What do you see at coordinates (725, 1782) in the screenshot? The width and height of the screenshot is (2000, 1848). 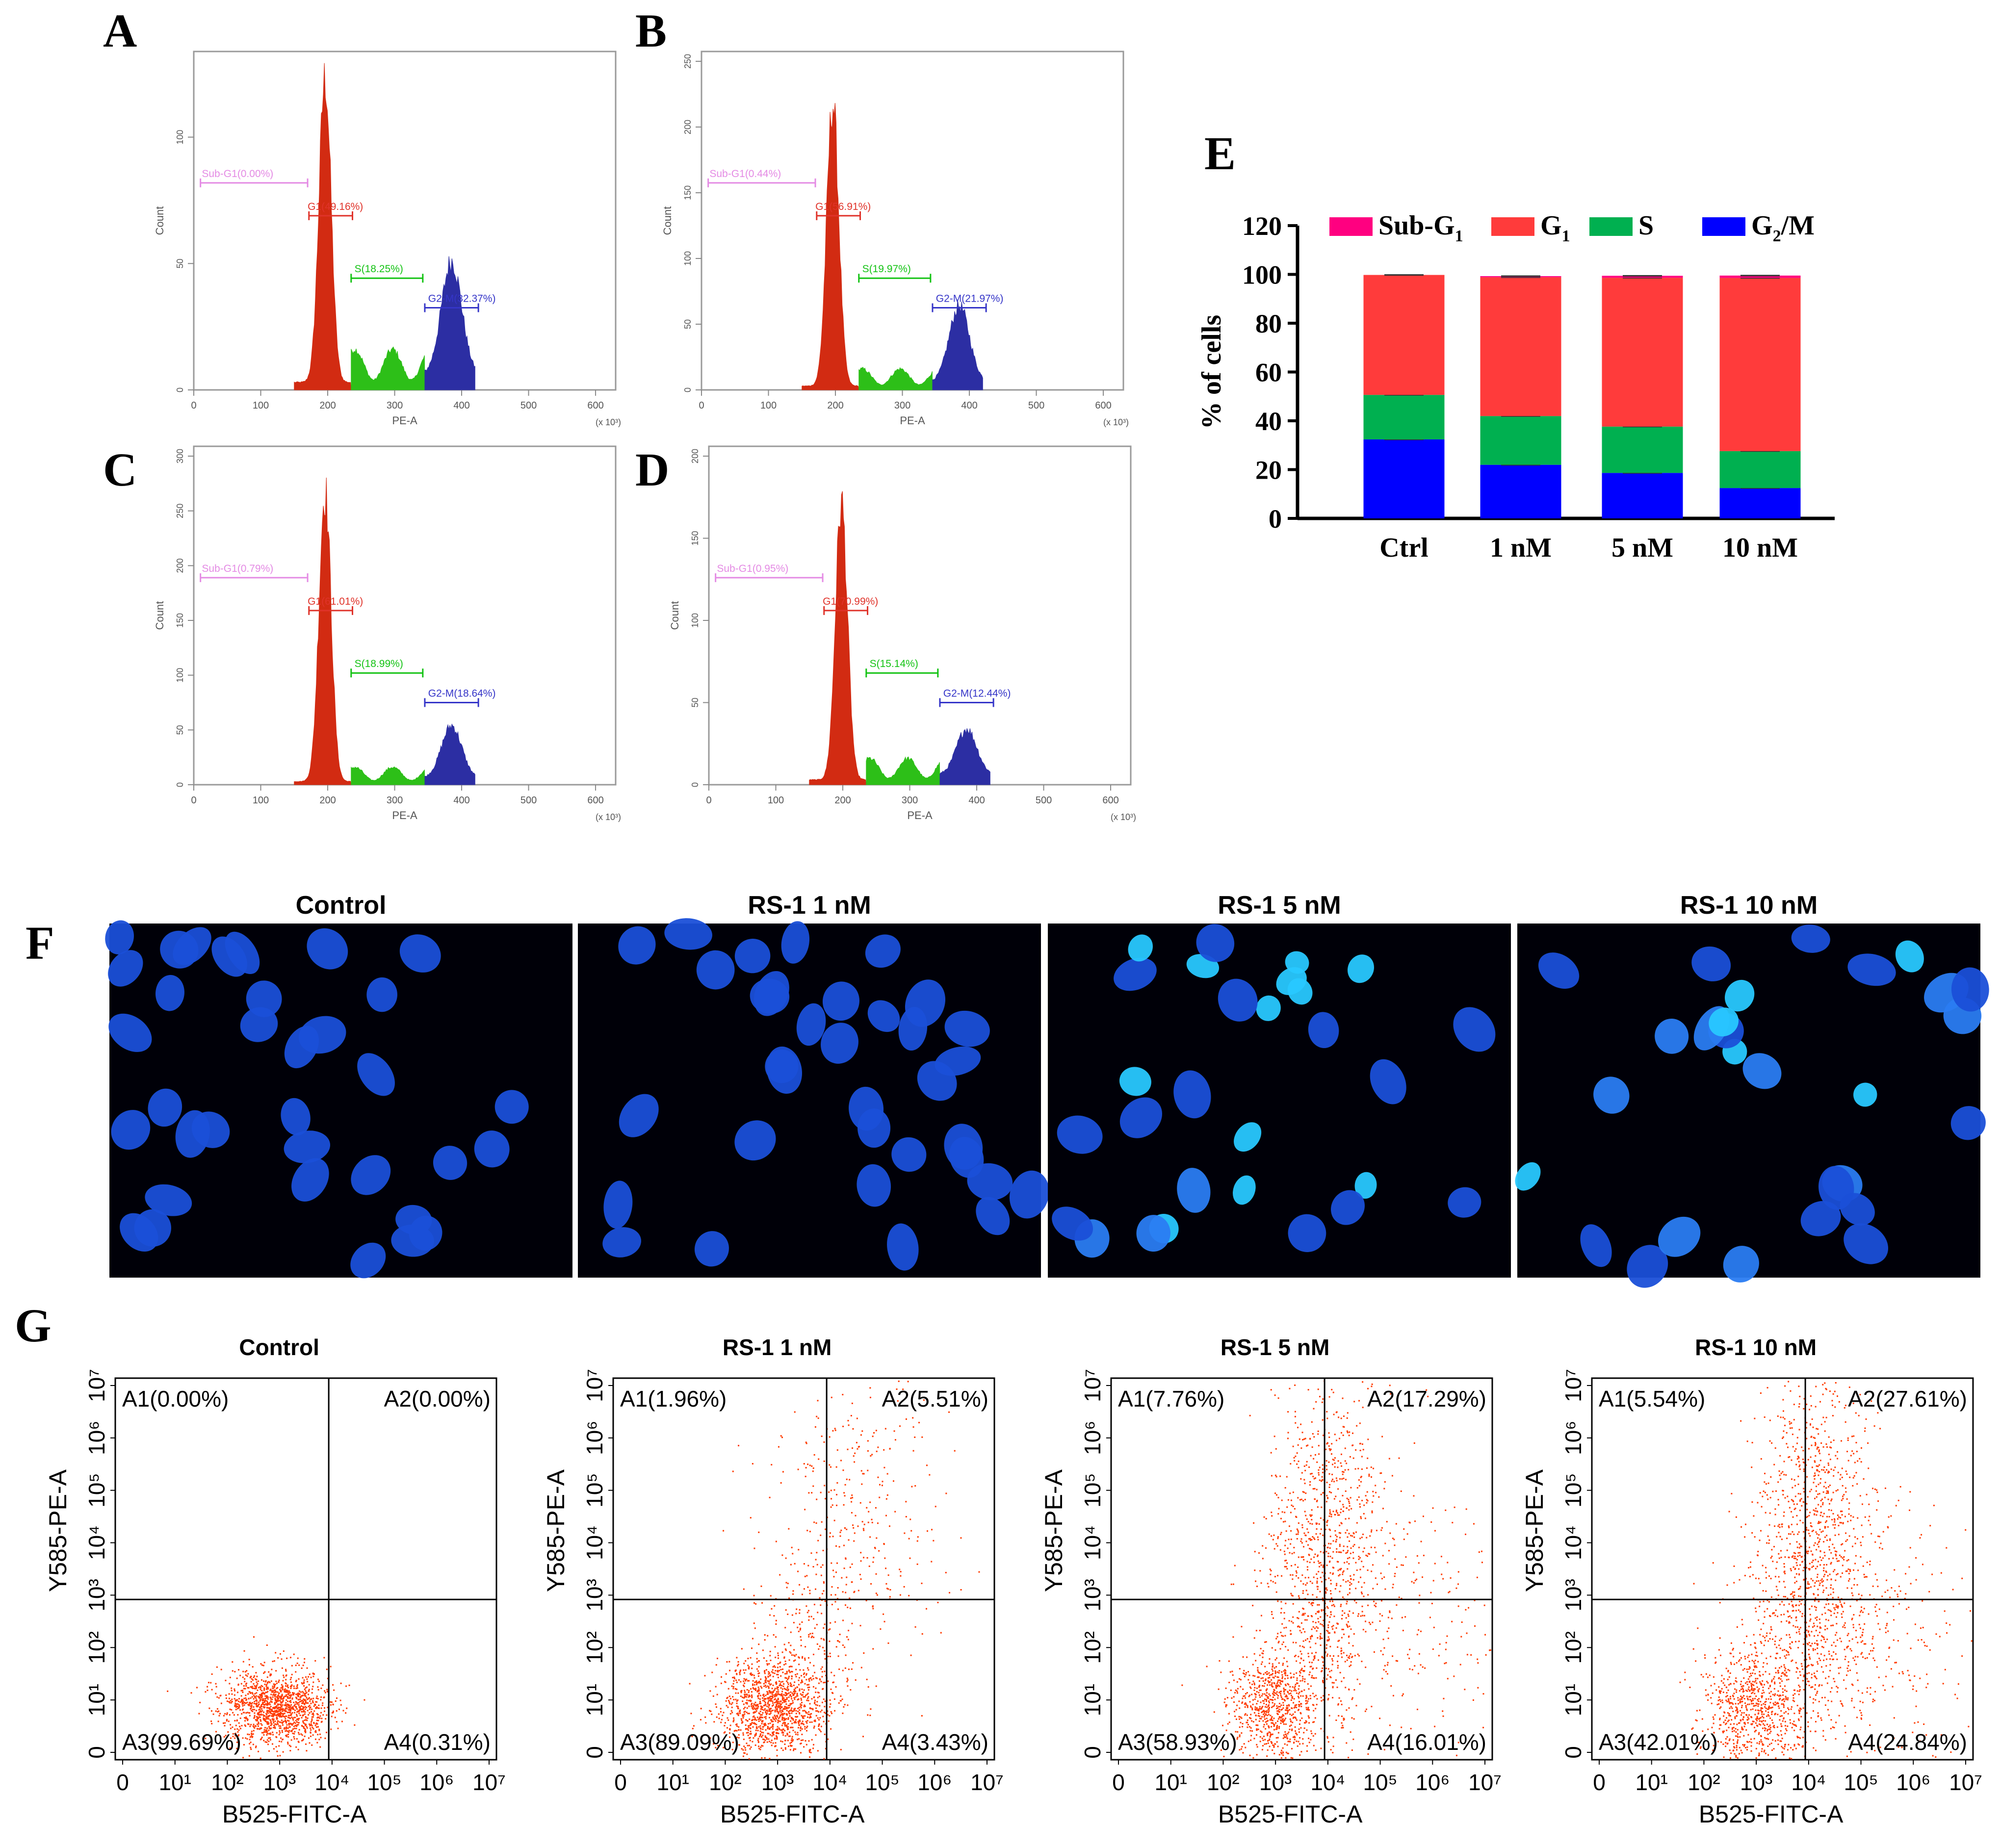 I see `x-tick-label: 10²` at bounding box center [725, 1782].